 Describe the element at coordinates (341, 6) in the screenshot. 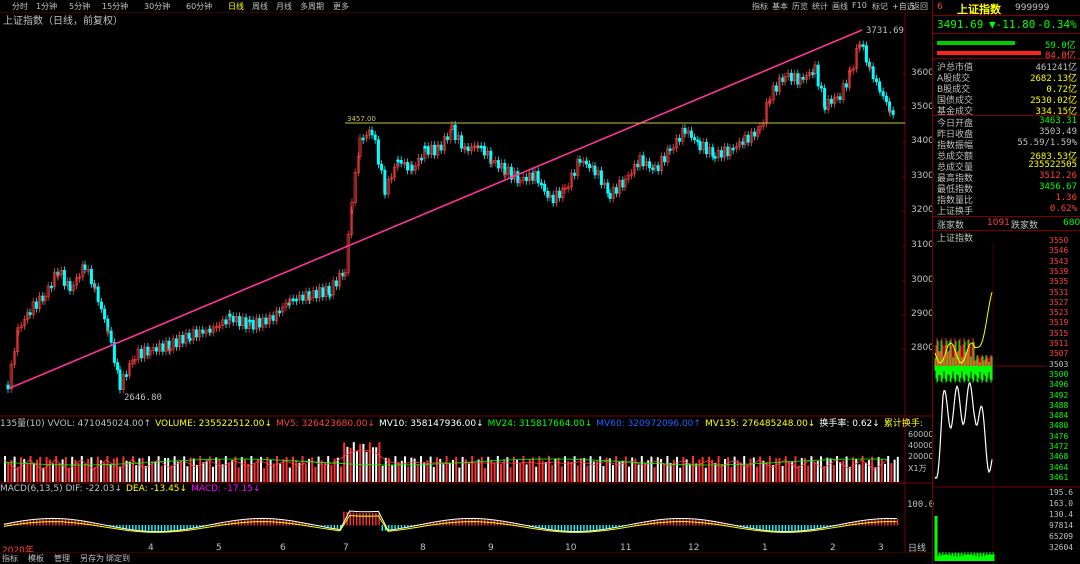

I see `period-10: 更多` at that location.